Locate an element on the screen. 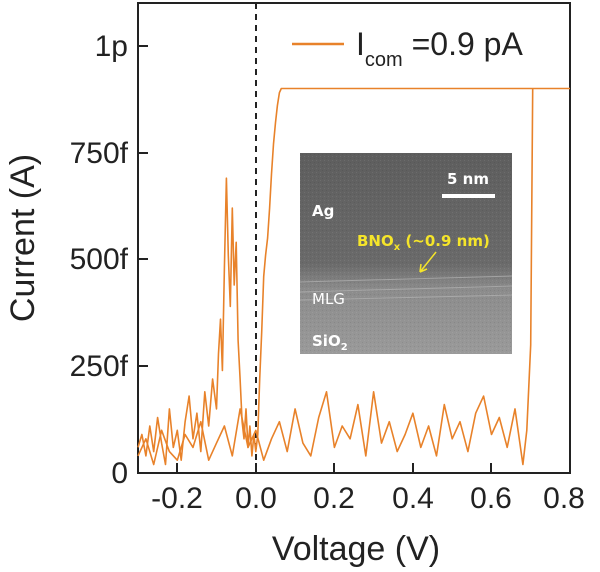 This screenshot has height=572, width=600. x-axis-title: Voltage (V) is located at coordinates (356, 549).